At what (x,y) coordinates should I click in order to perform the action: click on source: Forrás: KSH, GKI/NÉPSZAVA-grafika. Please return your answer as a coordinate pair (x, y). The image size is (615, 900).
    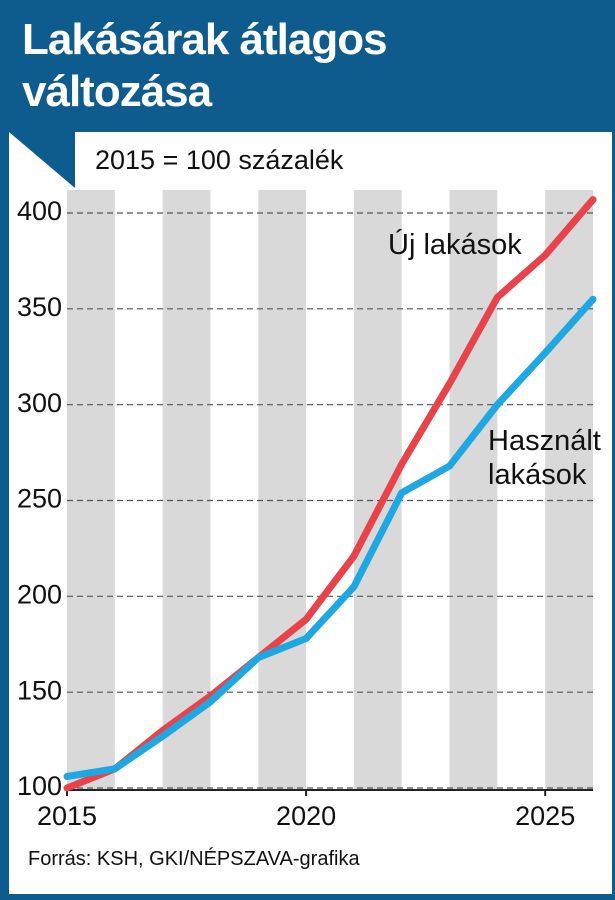
    Looking at the image, I should click on (194, 859).